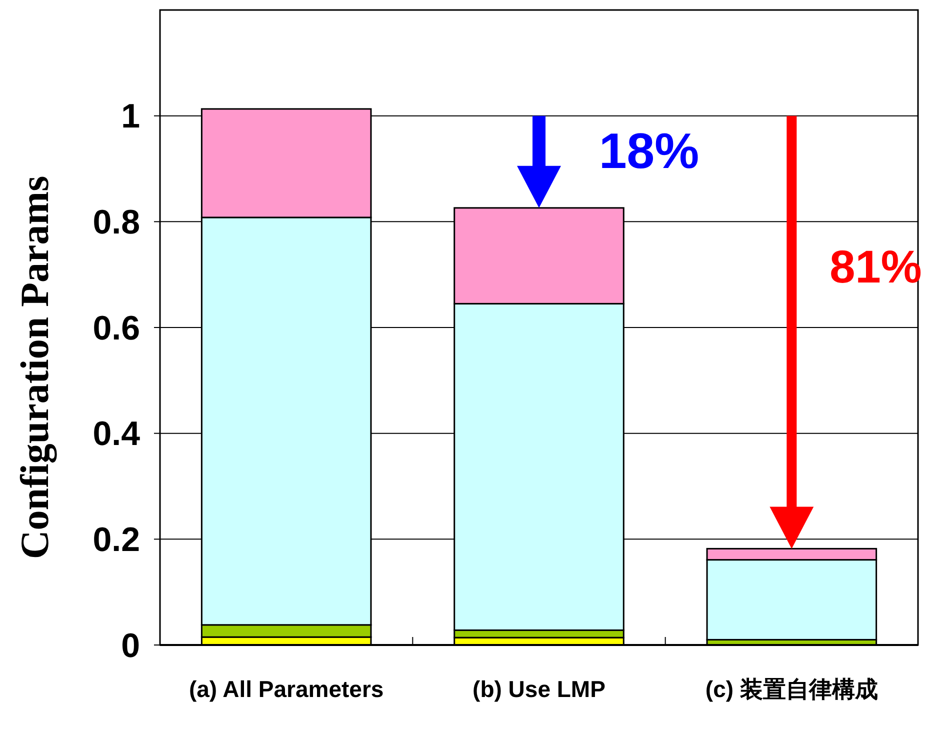 The height and width of the screenshot is (751, 946). Describe the element at coordinates (791, 689) in the screenshot. I see `x-tick-label: (c) 装置自律構成` at that location.